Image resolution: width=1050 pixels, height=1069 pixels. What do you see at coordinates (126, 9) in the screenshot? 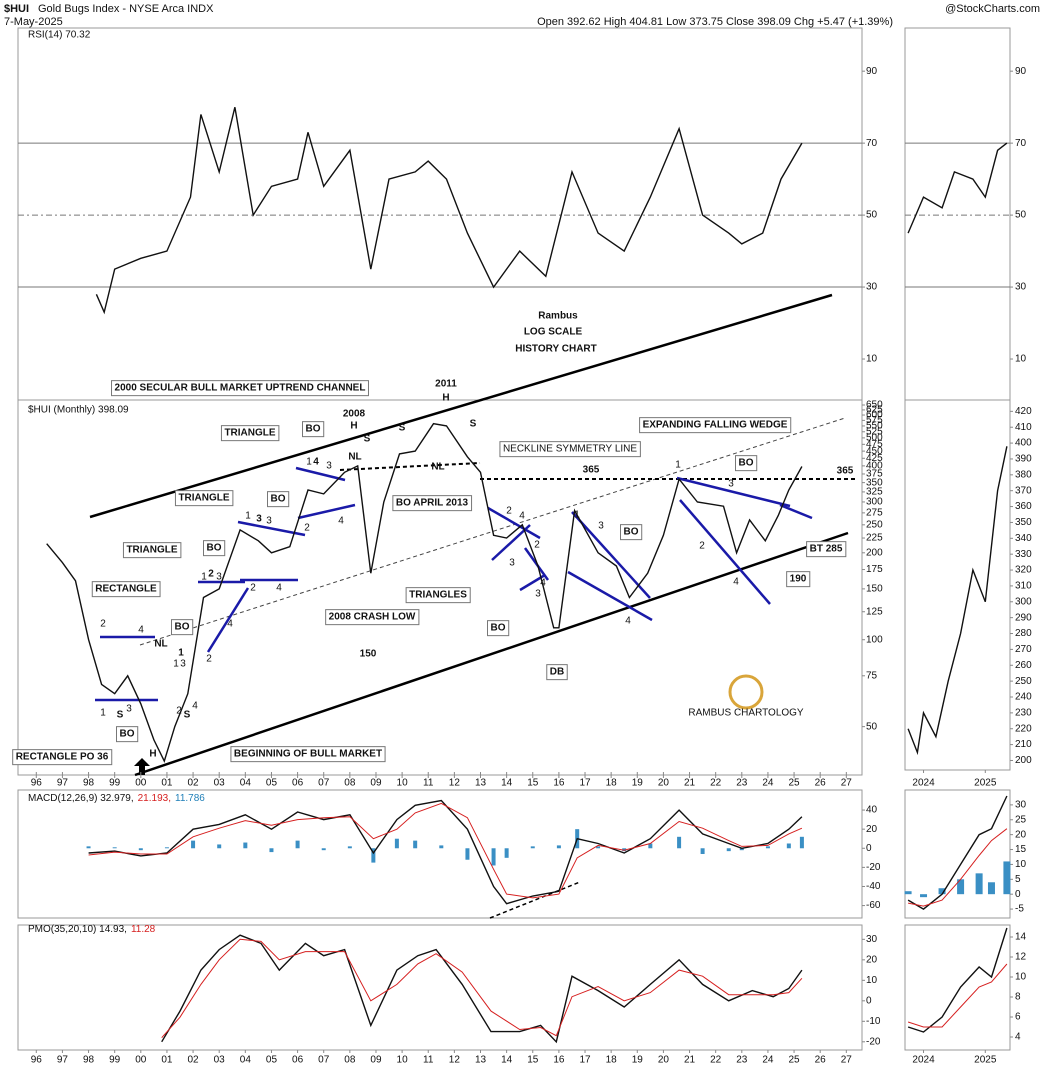
I see `index-name: Gold Bugs Index - NYSE Arca INDX` at bounding box center [126, 9].